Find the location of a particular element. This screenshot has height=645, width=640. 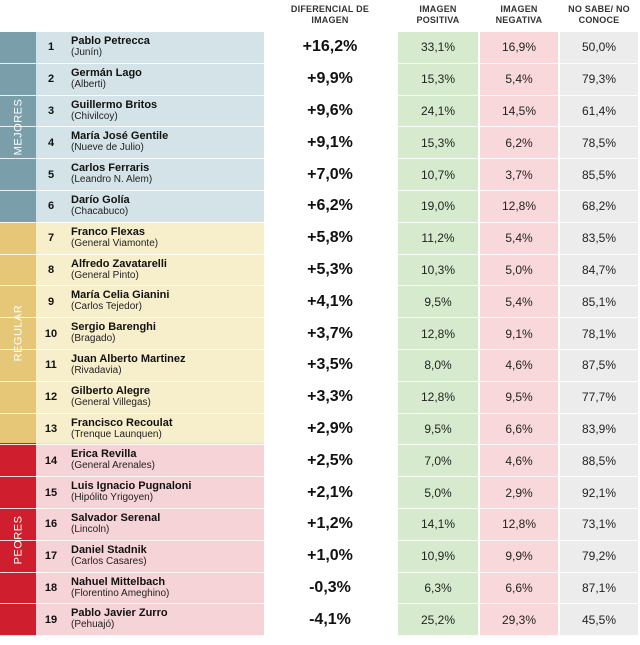

diferencial-value: +9,1% is located at coordinates (330, 142).